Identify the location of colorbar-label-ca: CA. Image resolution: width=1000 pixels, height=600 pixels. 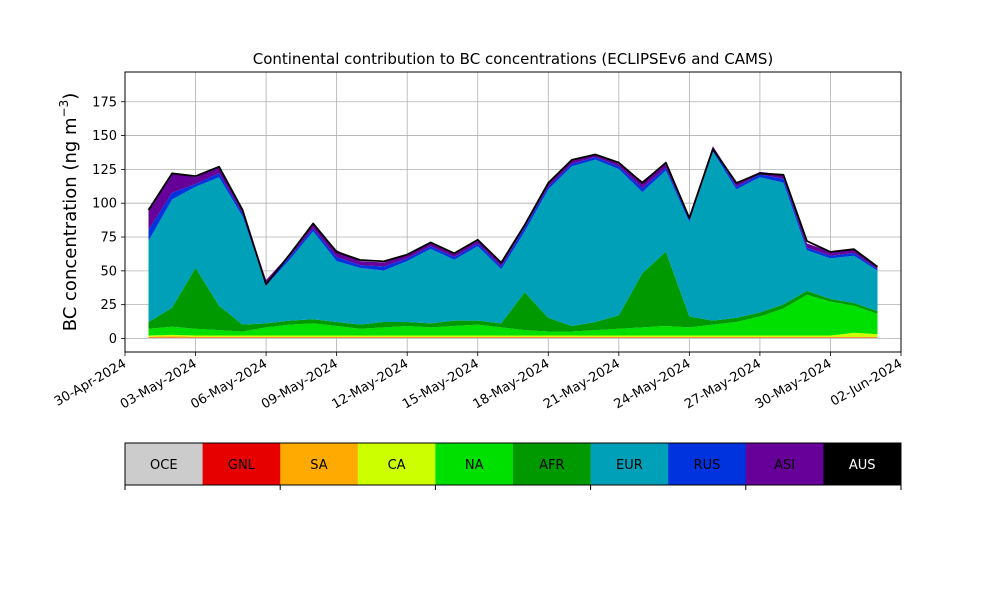
(397, 465).